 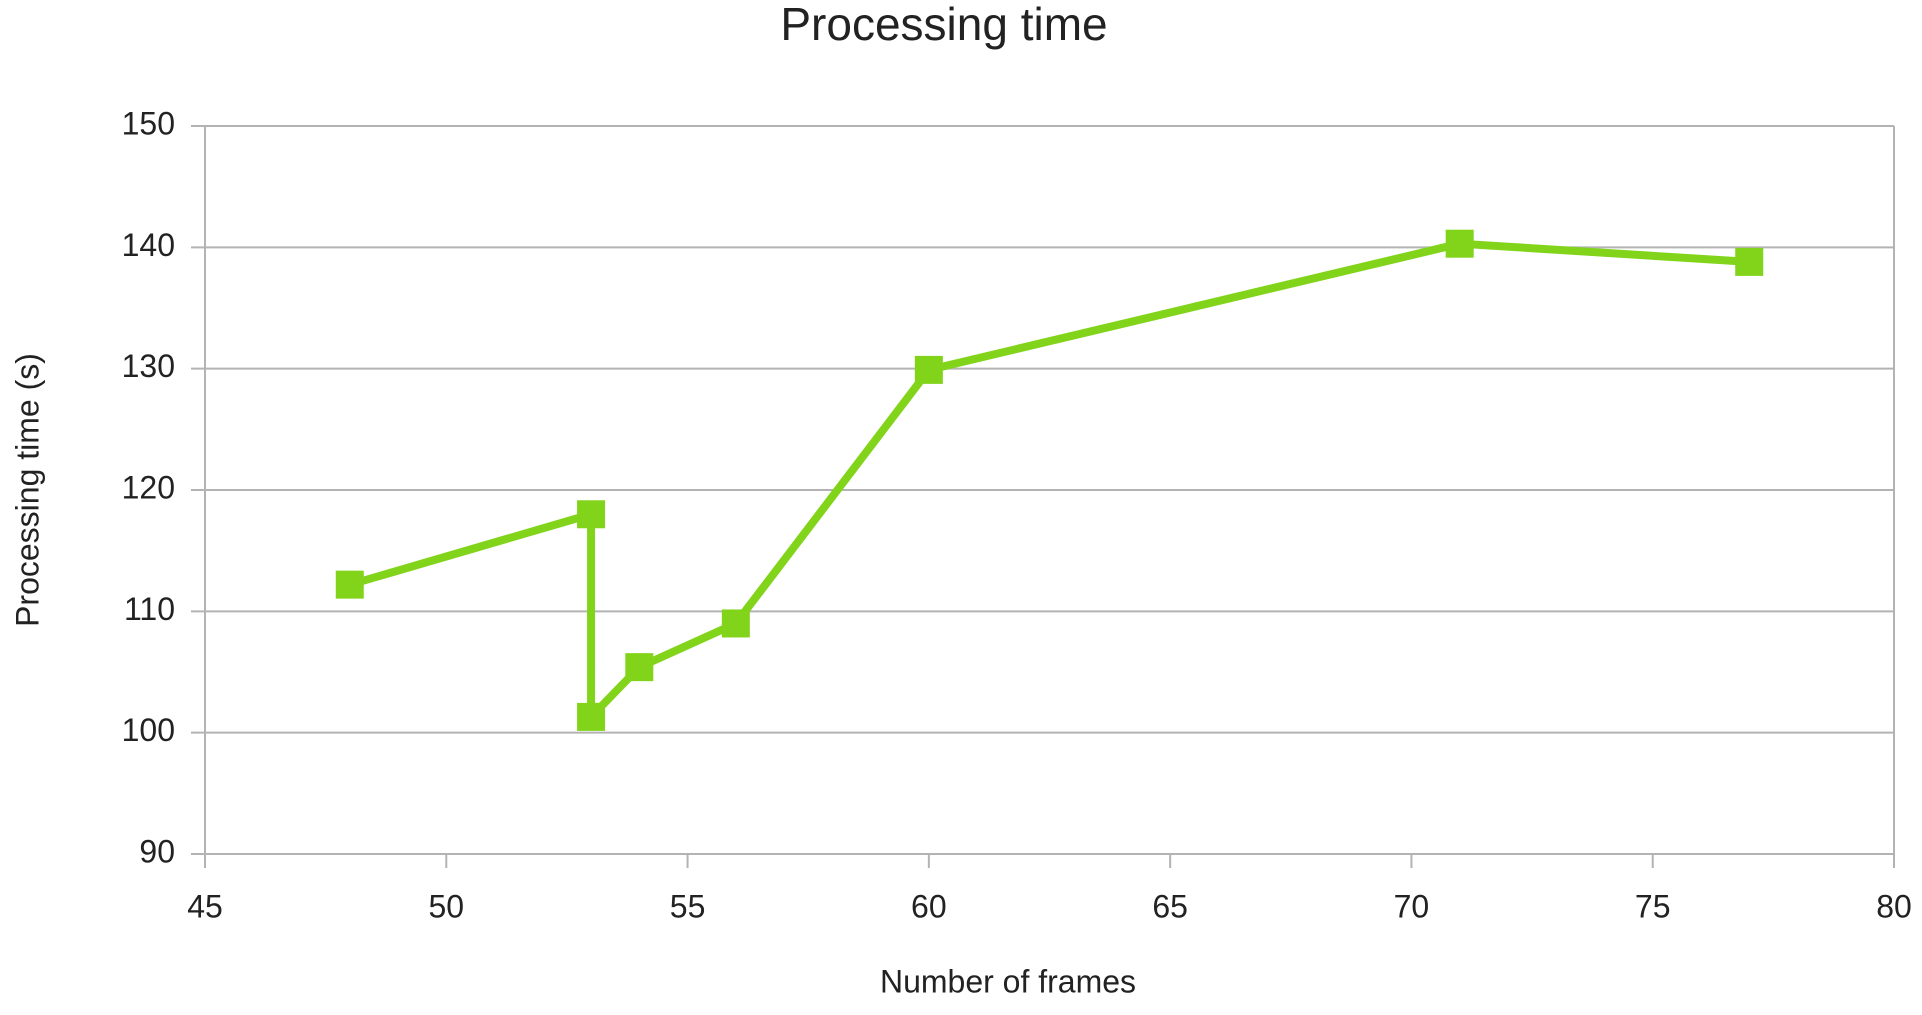 What do you see at coordinates (157, 851) in the screenshot?
I see `y-tick-label: 90` at bounding box center [157, 851].